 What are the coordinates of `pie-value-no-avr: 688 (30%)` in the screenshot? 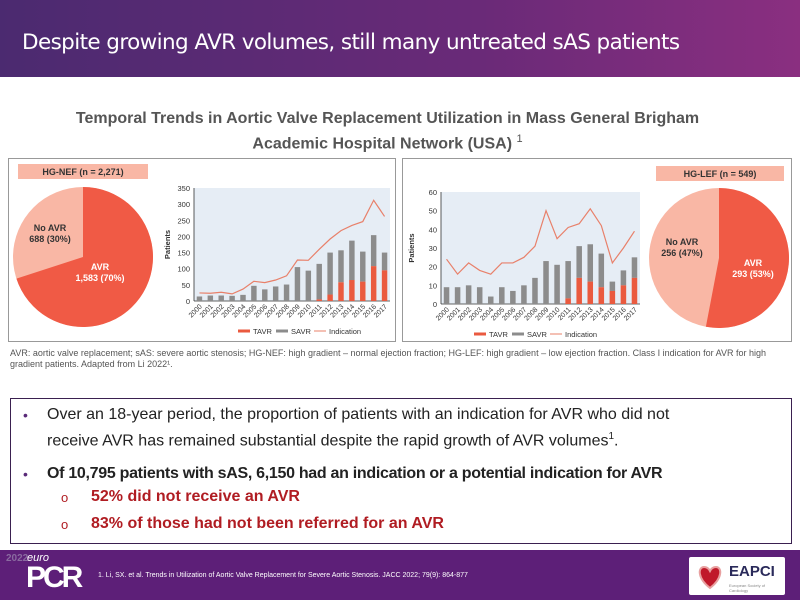 It's located at (50, 239).